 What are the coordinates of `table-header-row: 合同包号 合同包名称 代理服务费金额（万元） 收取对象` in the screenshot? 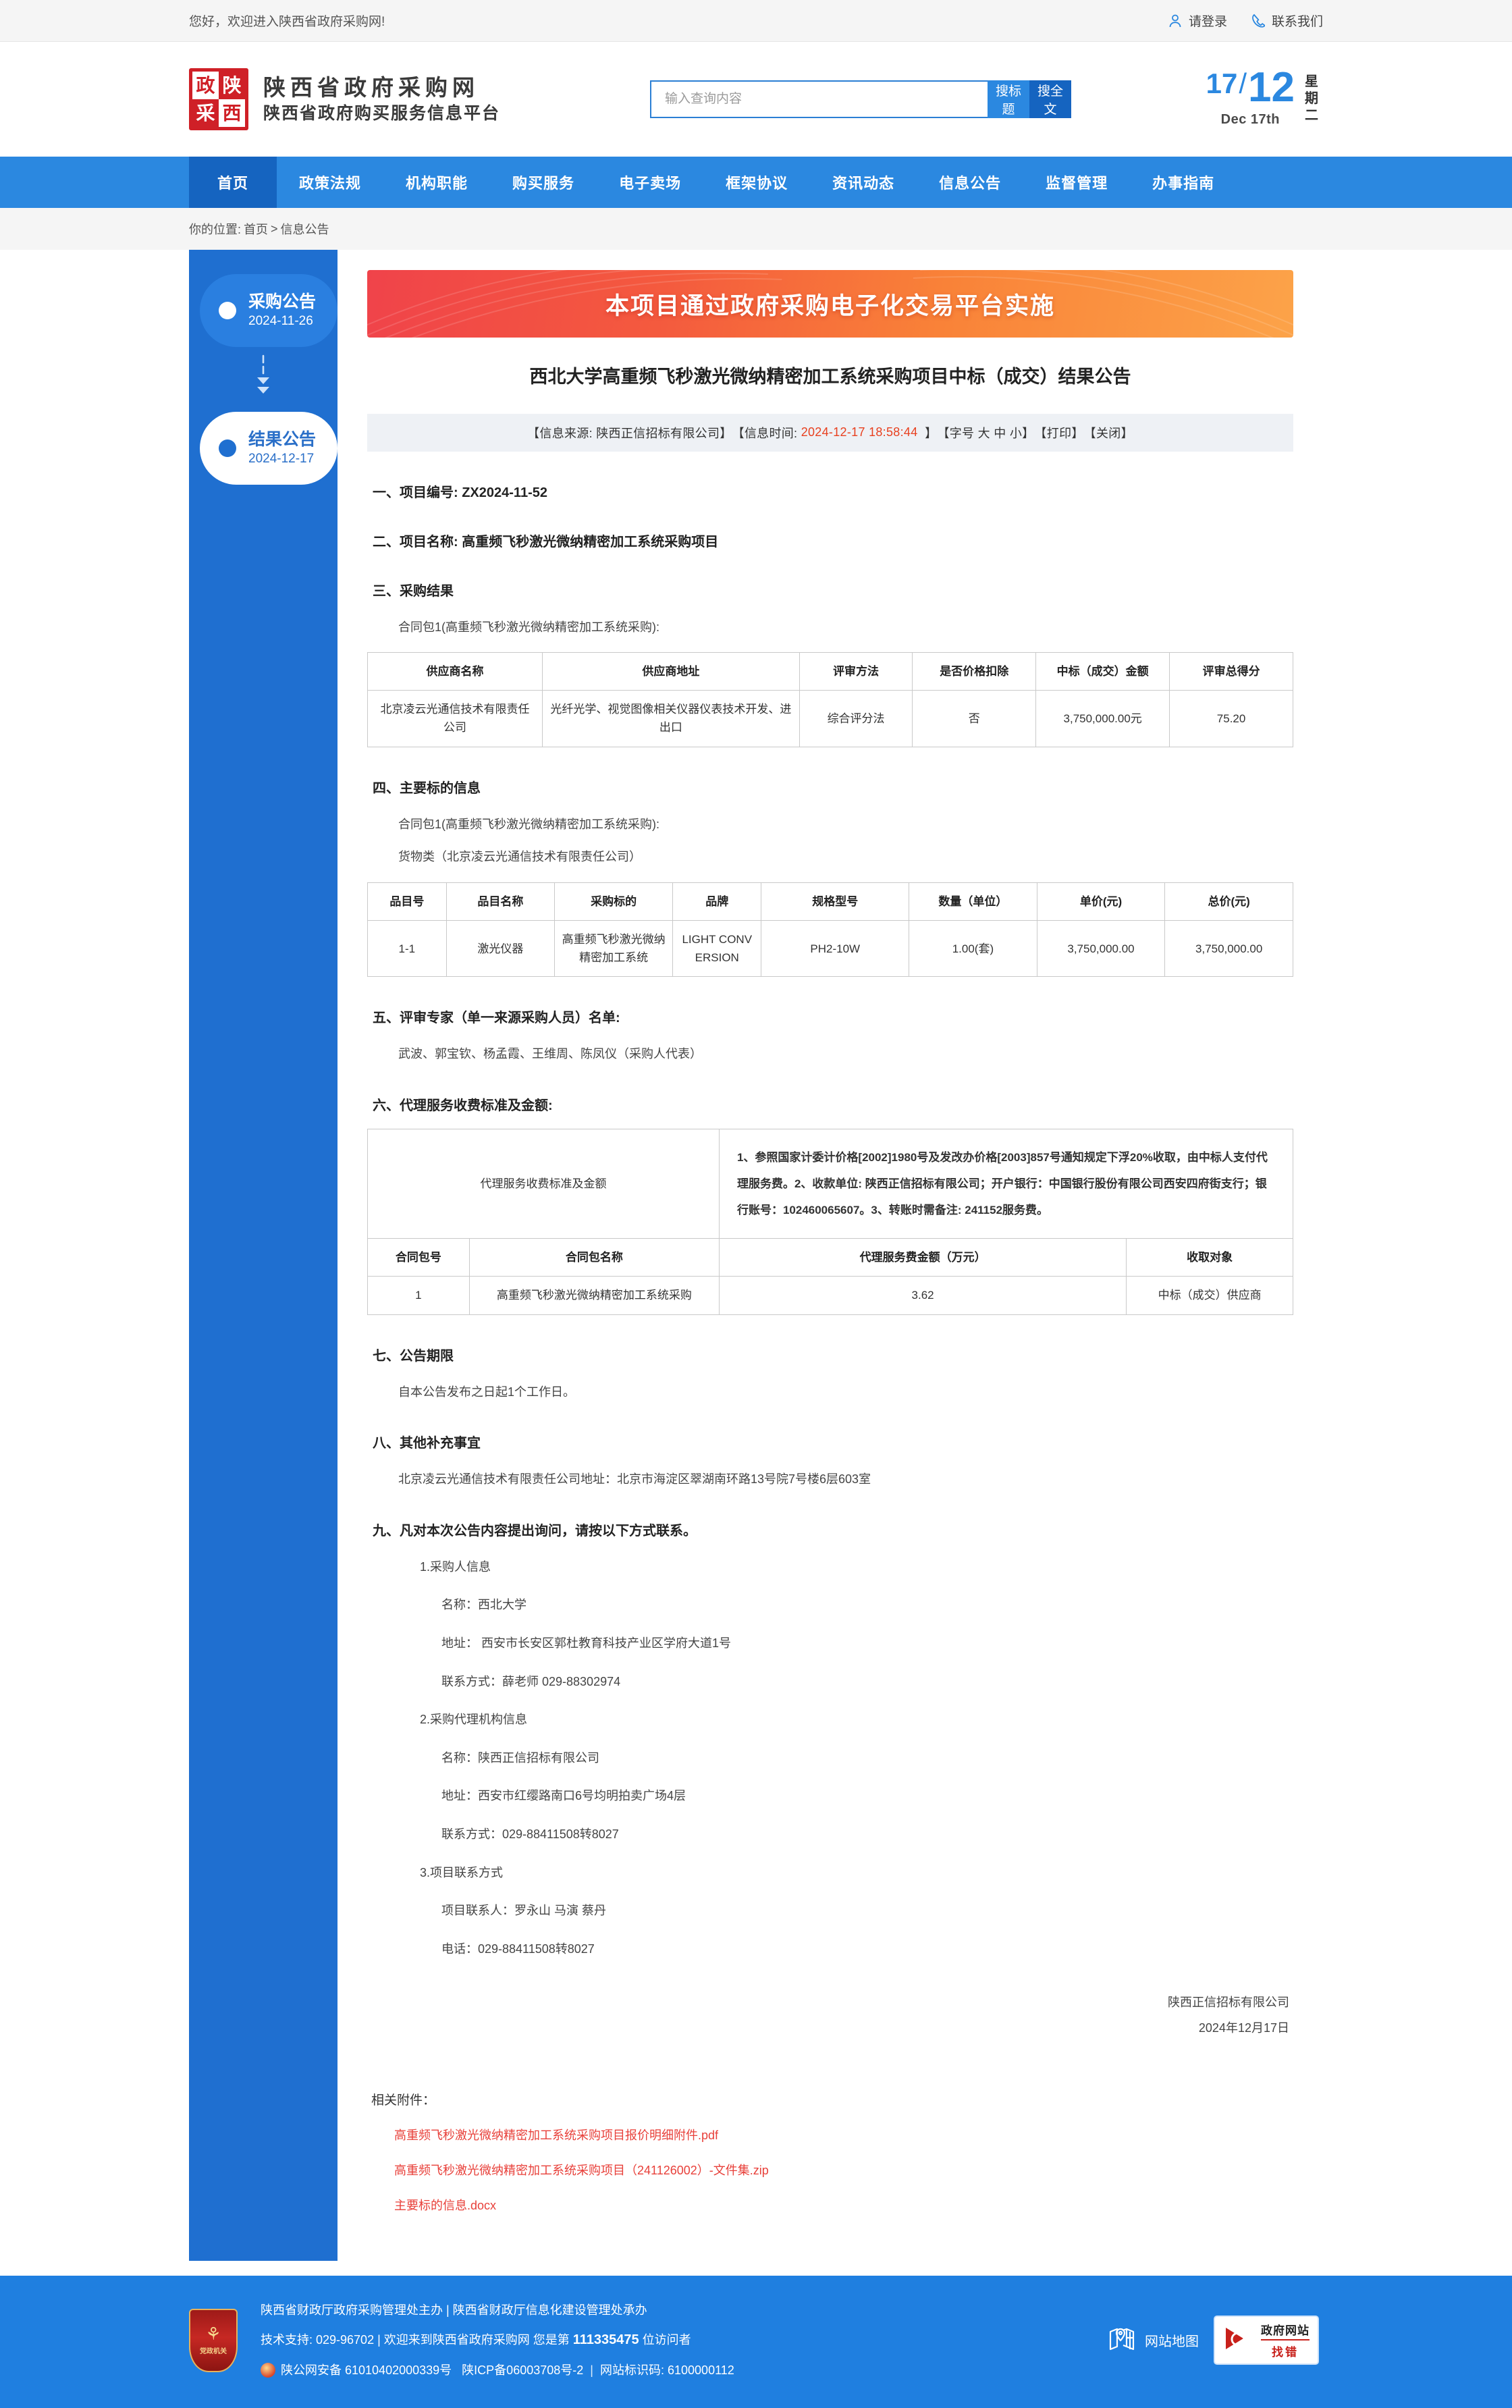 It's located at (830, 1258).